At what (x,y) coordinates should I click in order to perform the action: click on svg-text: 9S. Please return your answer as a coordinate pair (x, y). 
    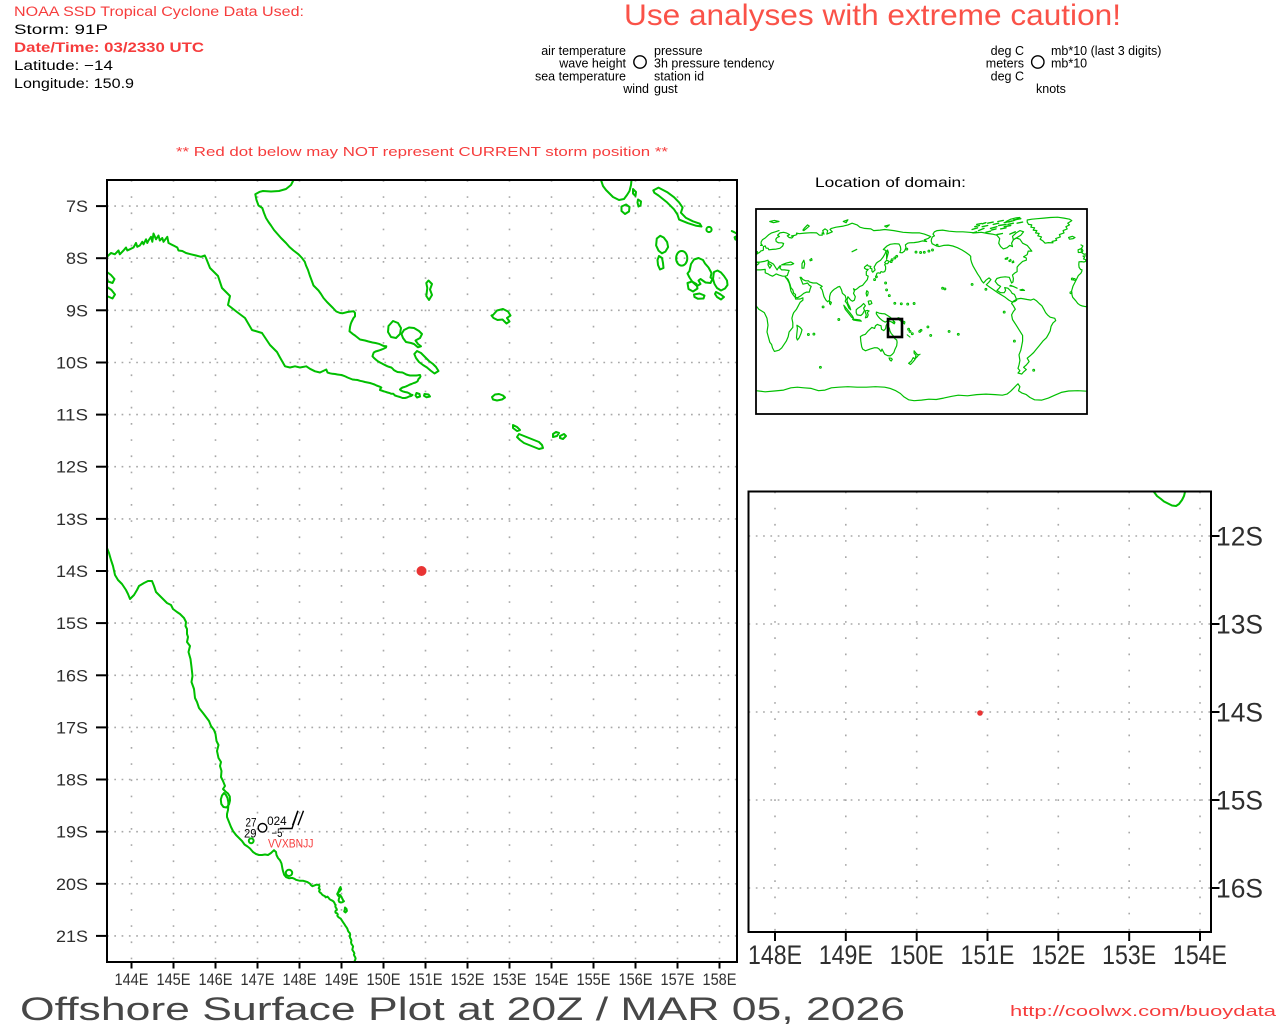
    Looking at the image, I should click on (77, 310).